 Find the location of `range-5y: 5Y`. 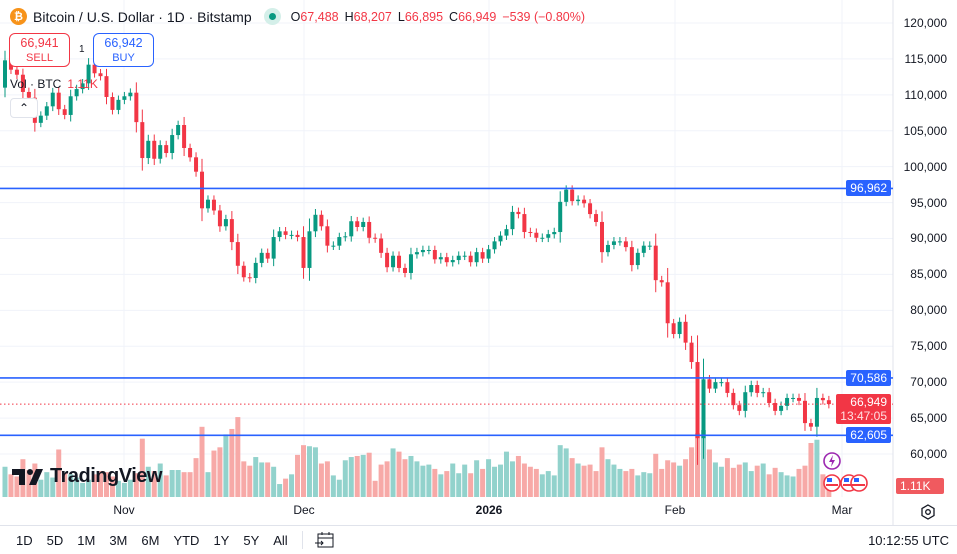

range-5y: 5Y is located at coordinates (251, 540).